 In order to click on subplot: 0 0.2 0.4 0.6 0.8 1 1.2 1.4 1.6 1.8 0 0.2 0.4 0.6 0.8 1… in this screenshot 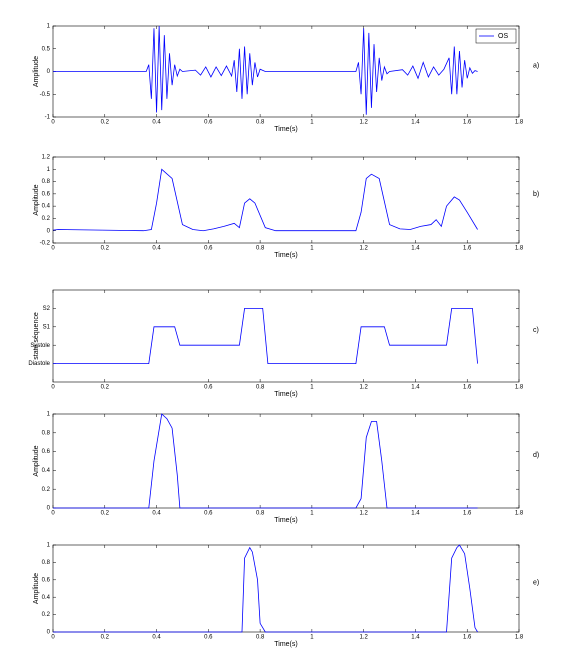, I will do `click(286, 595)`.